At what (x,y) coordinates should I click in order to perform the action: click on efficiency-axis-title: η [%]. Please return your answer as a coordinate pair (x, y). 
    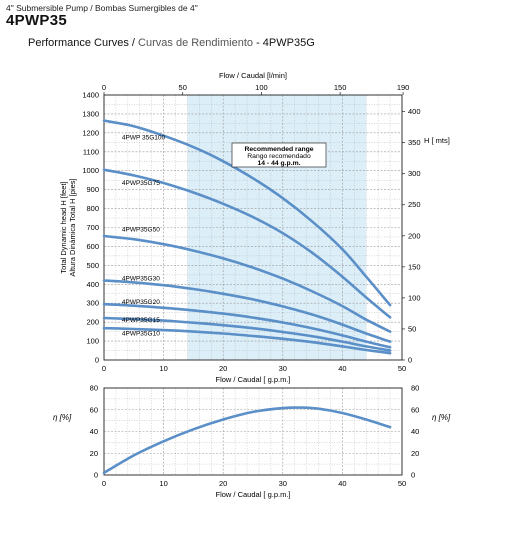
    Looking at the image, I should click on (62, 417).